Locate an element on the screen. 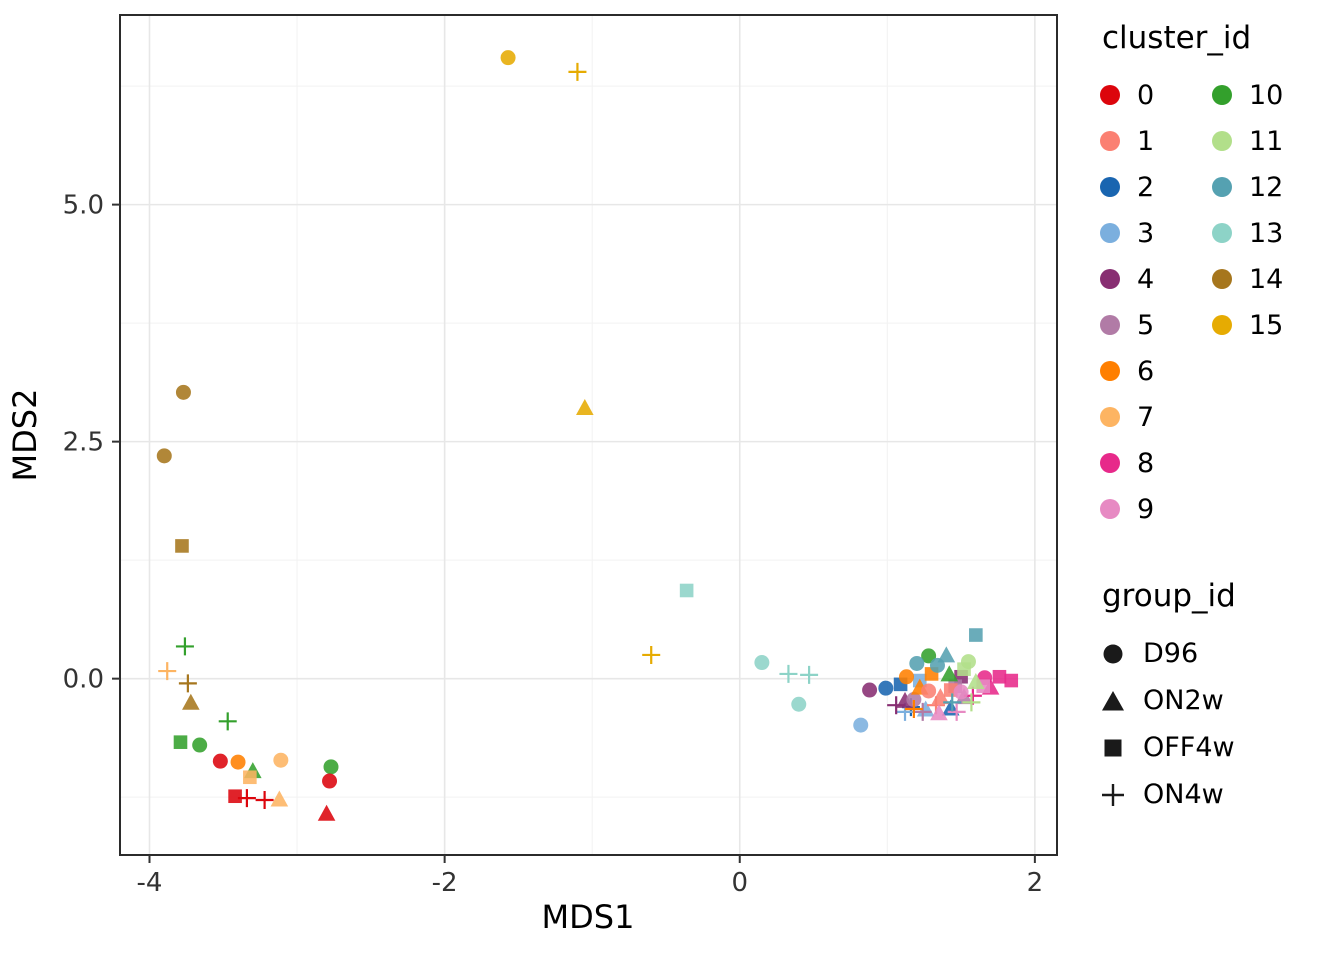 Image resolution: width=1344 pixels, height=960 pixels. cluster-legend: 0 1 2 3 4 5 6 7 8 9 10 11 12 13 14 15 is located at coordinates (1222, 302).